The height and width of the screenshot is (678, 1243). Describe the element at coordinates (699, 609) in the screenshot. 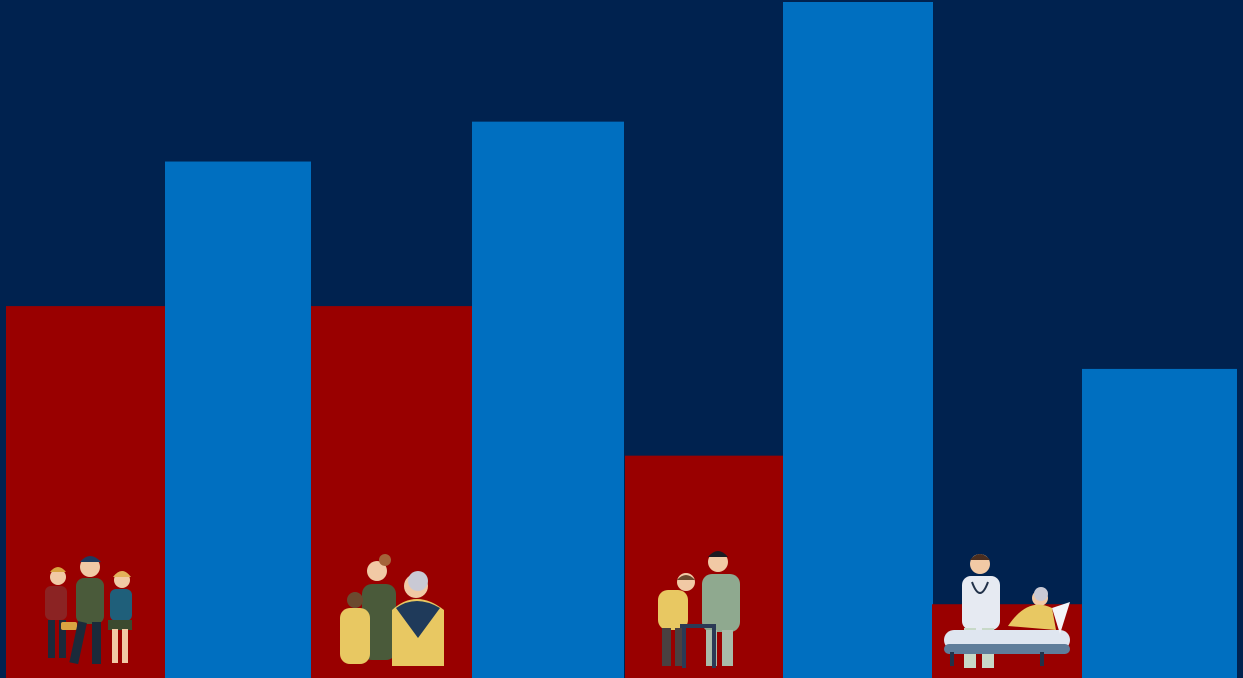

I see `caregiver-walker-icon` at that location.